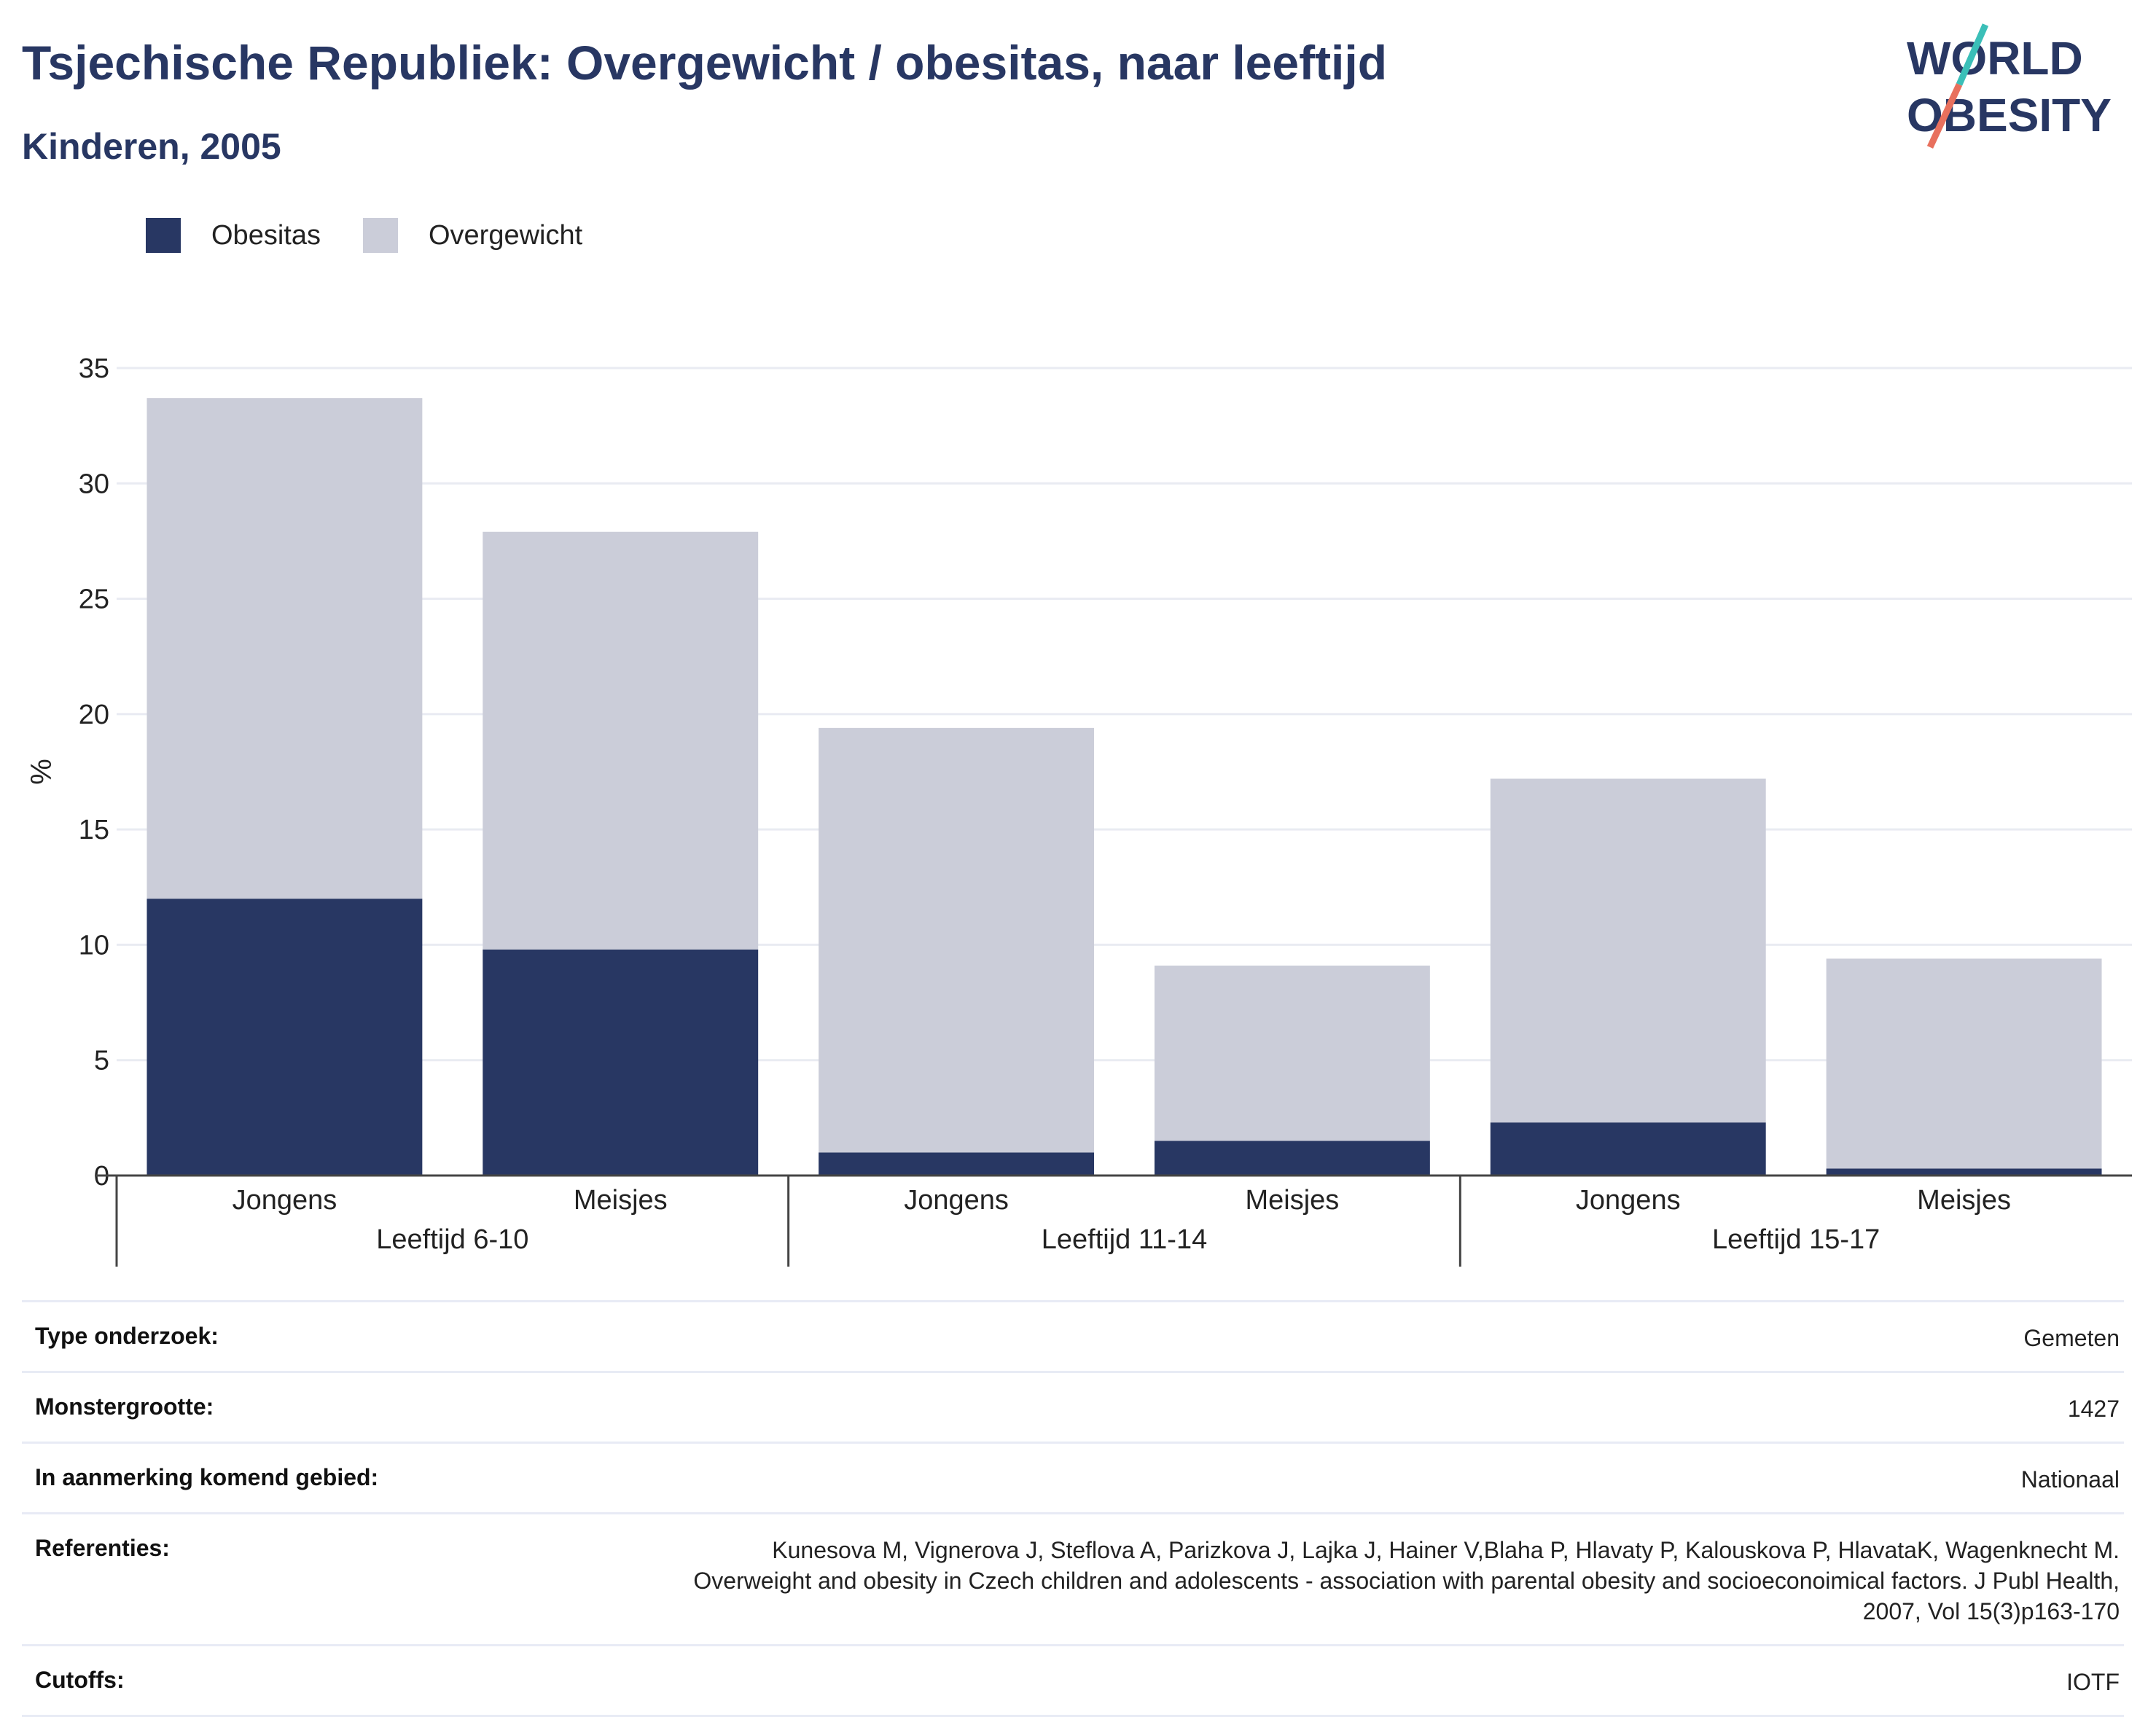  Describe the element at coordinates (505, 235) in the screenshot. I see `legend-label-overgewicht: Overgewicht` at that location.